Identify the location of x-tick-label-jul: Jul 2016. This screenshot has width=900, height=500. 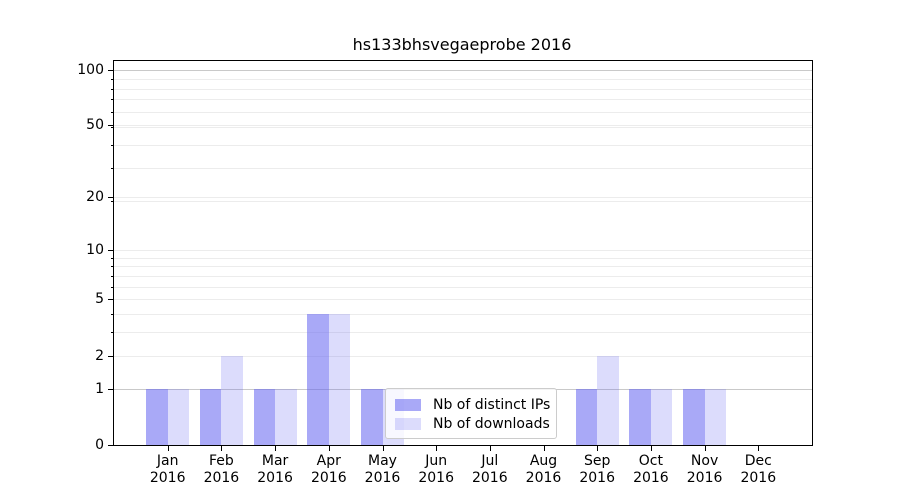
(490, 470).